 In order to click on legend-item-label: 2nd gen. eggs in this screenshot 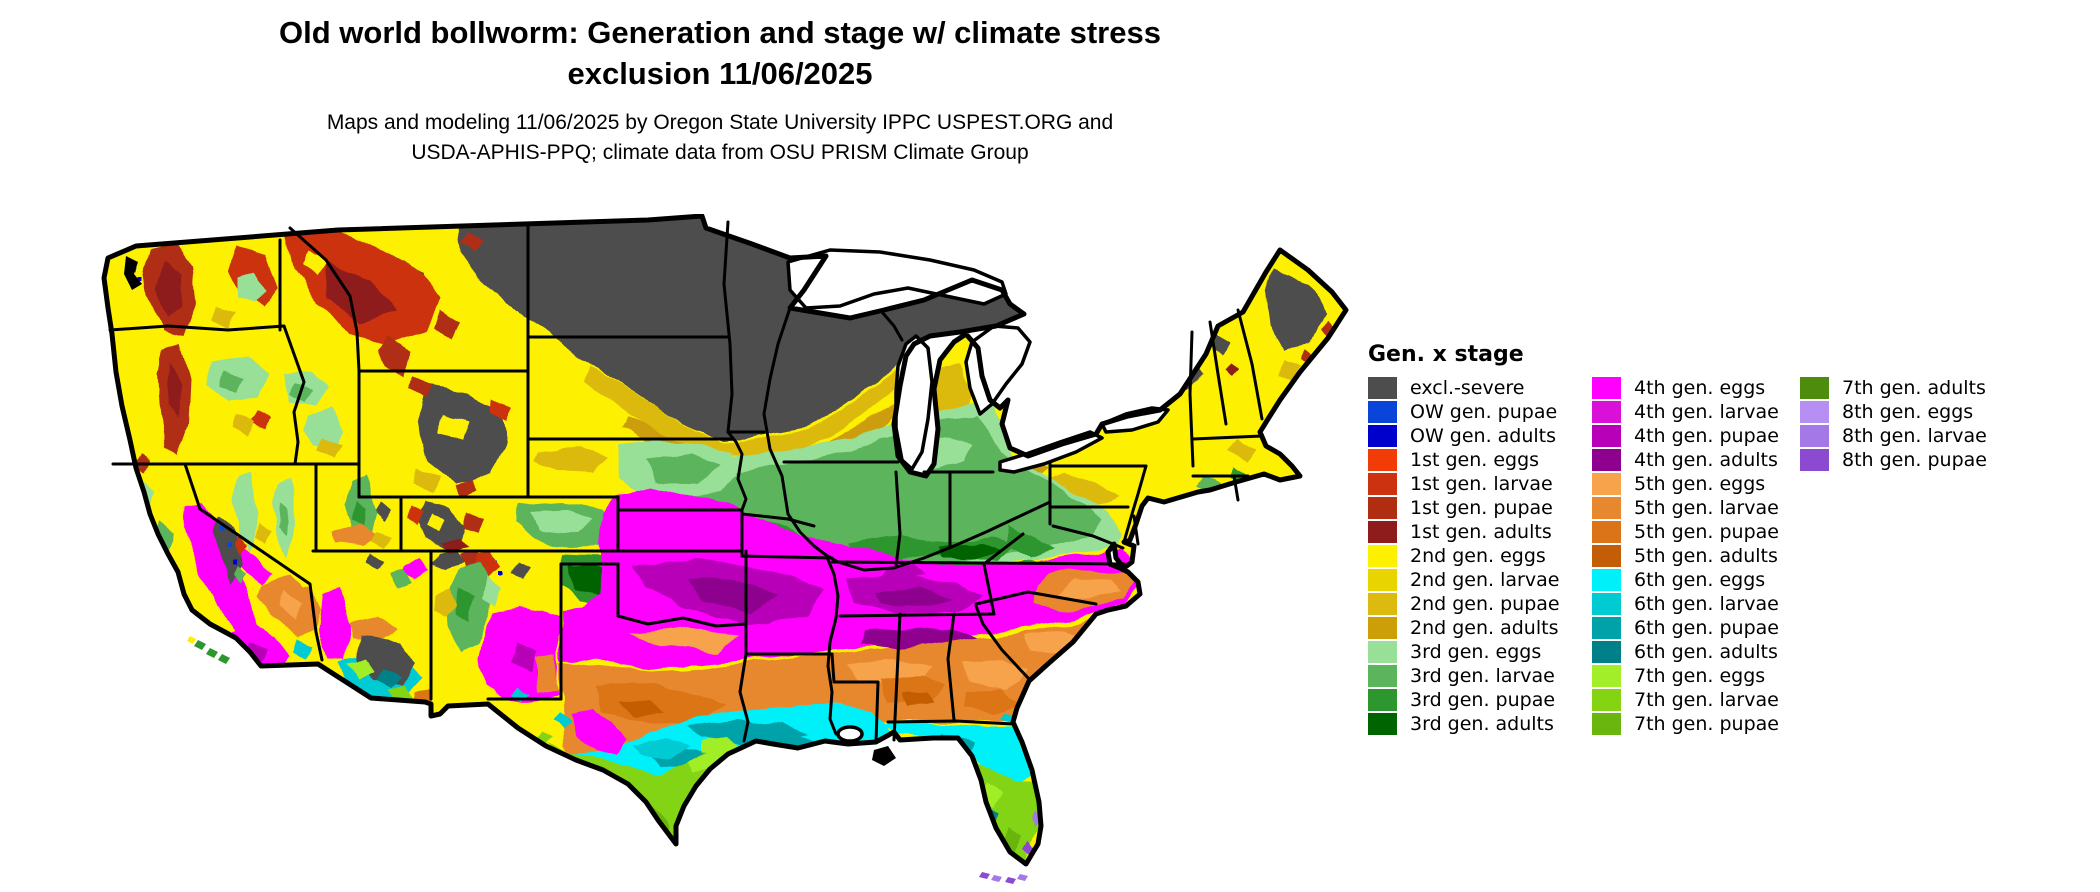, I will do `click(1478, 556)`.